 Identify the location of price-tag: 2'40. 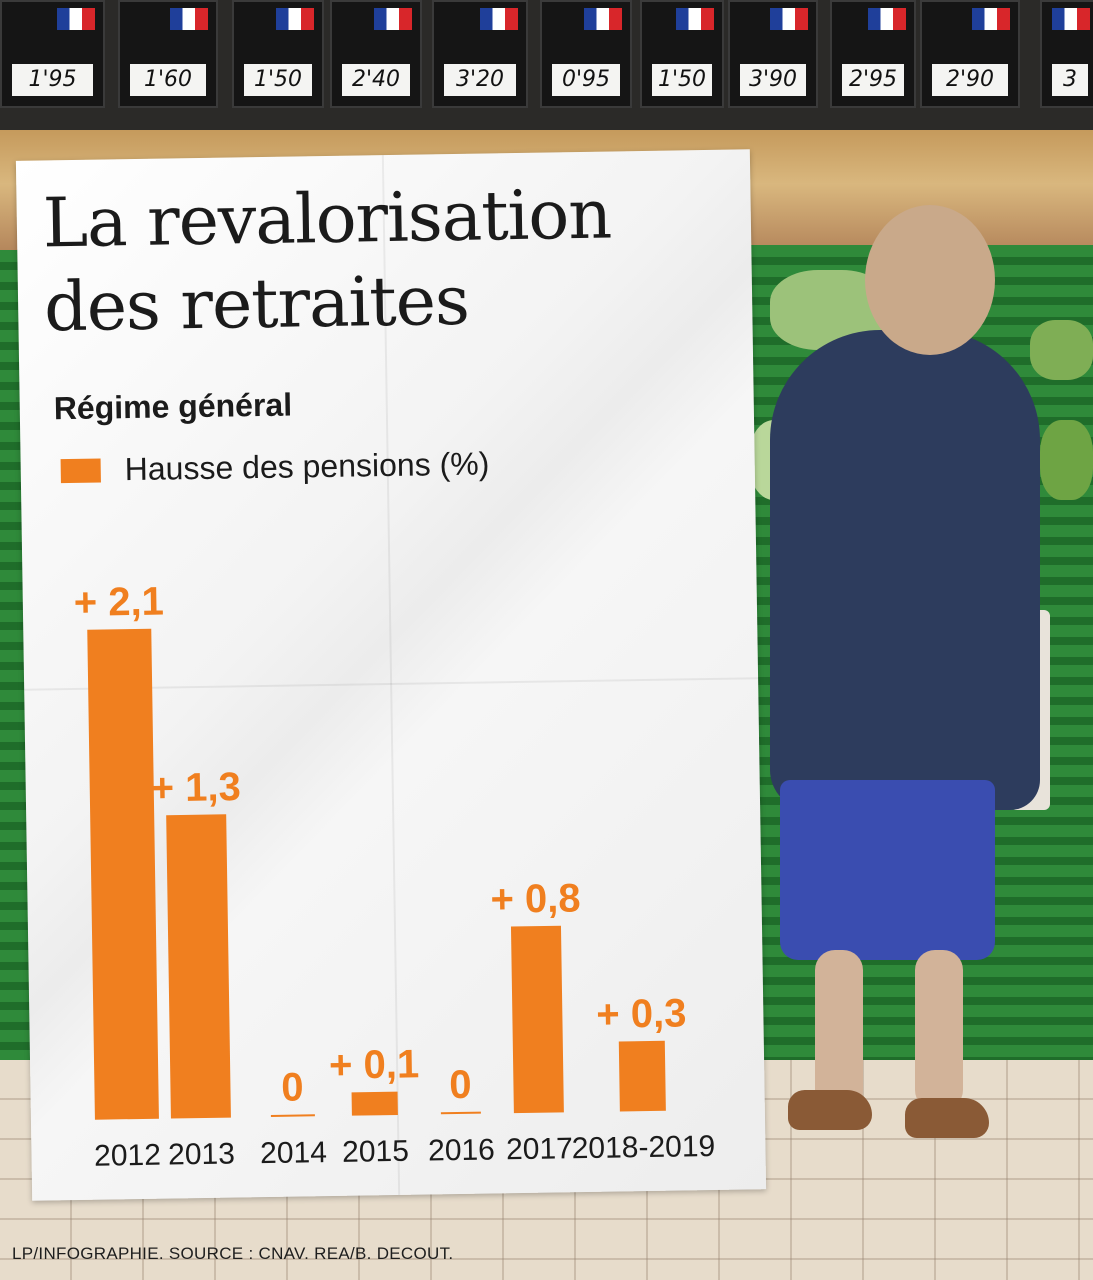
(376, 54).